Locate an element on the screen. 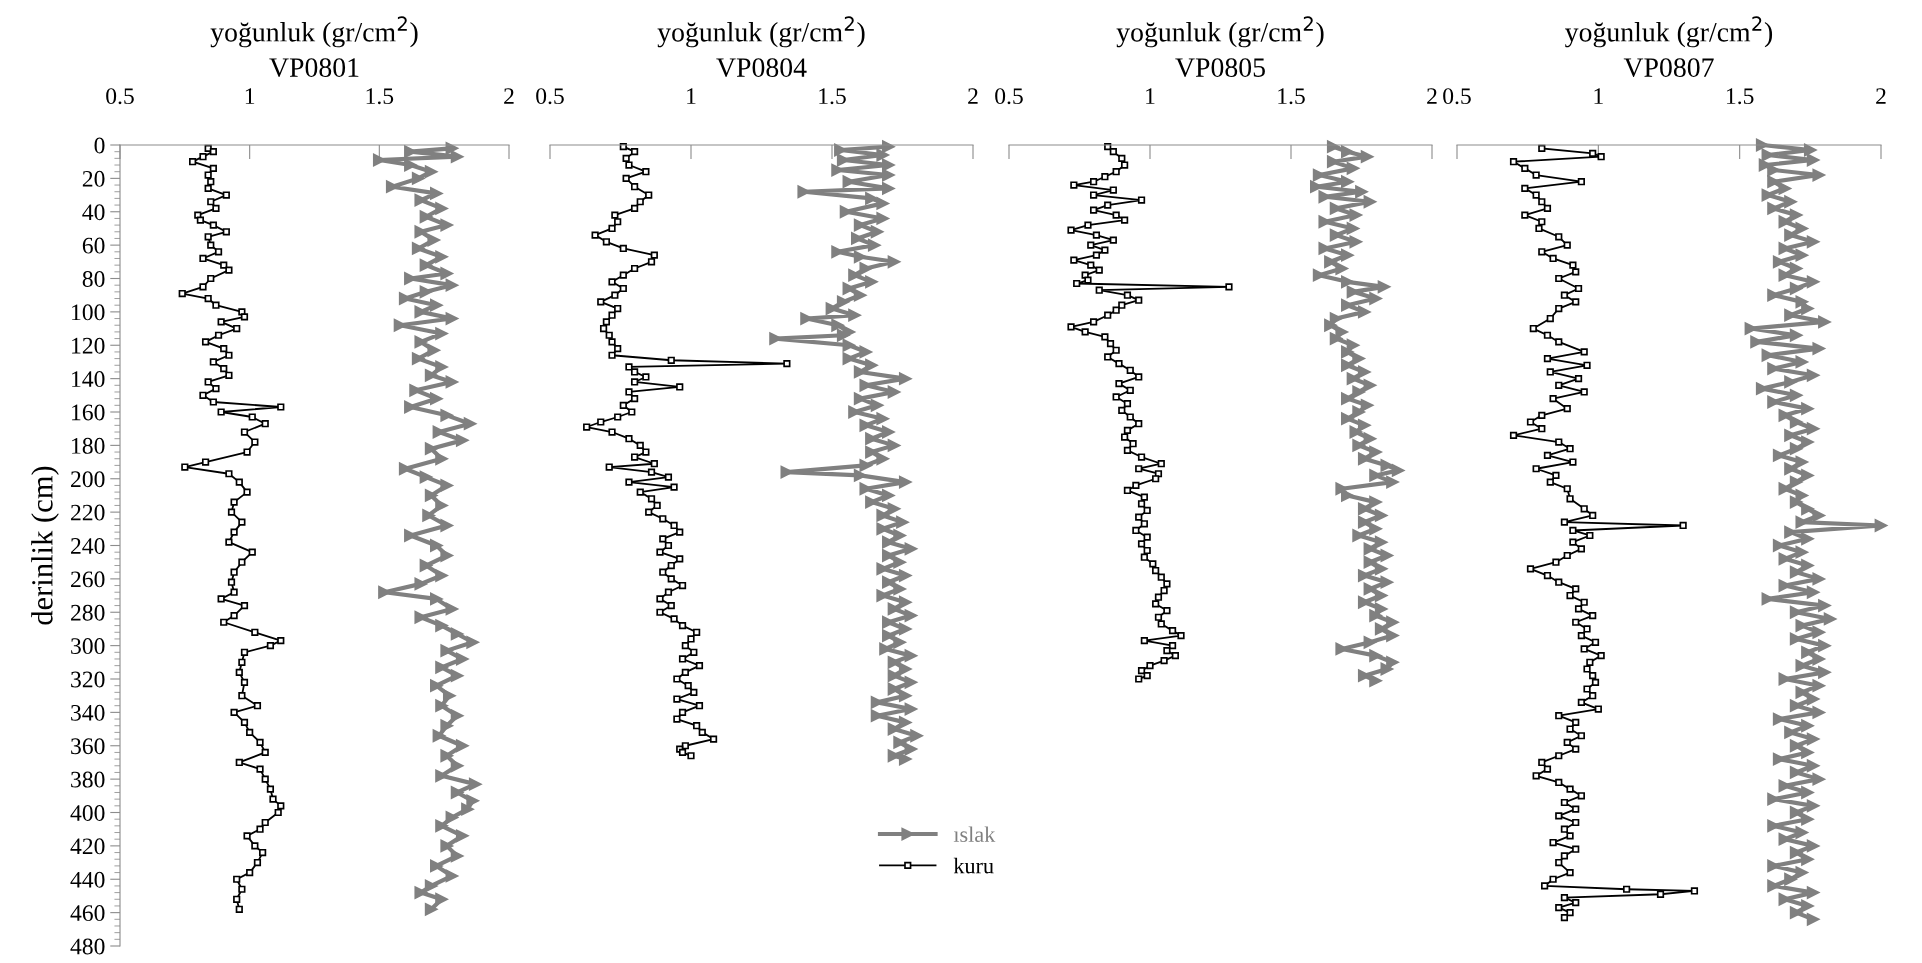  y-tick-label: 280 is located at coordinates (88, 612).